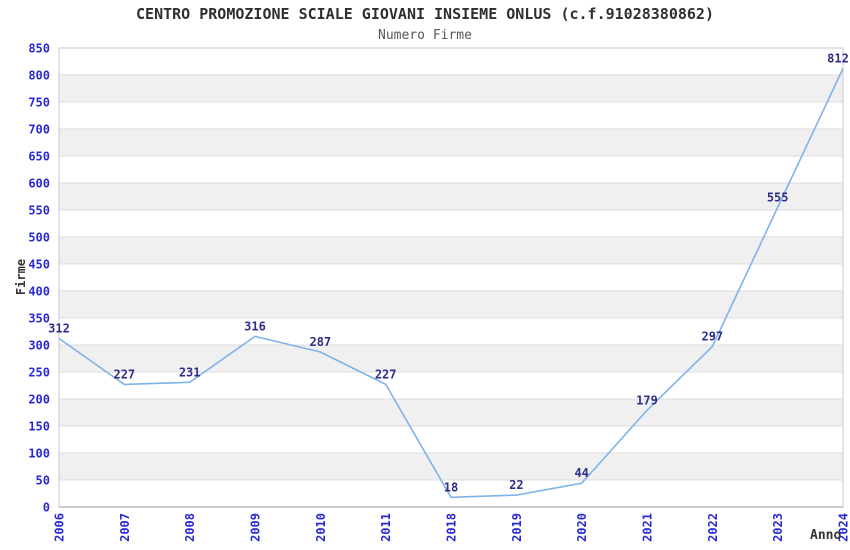  Describe the element at coordinates (386, 527) in the screenshot. I see `x-tick-label: 2011` at that location.